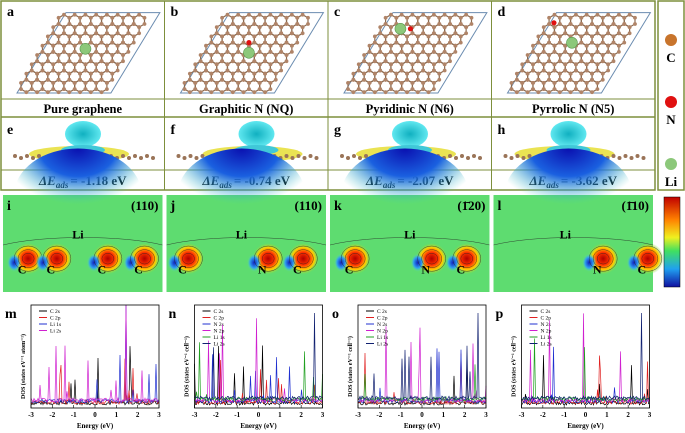 This screenshot has height=433, width=685. I want to click on panel-letter: c, so click(337, 12).